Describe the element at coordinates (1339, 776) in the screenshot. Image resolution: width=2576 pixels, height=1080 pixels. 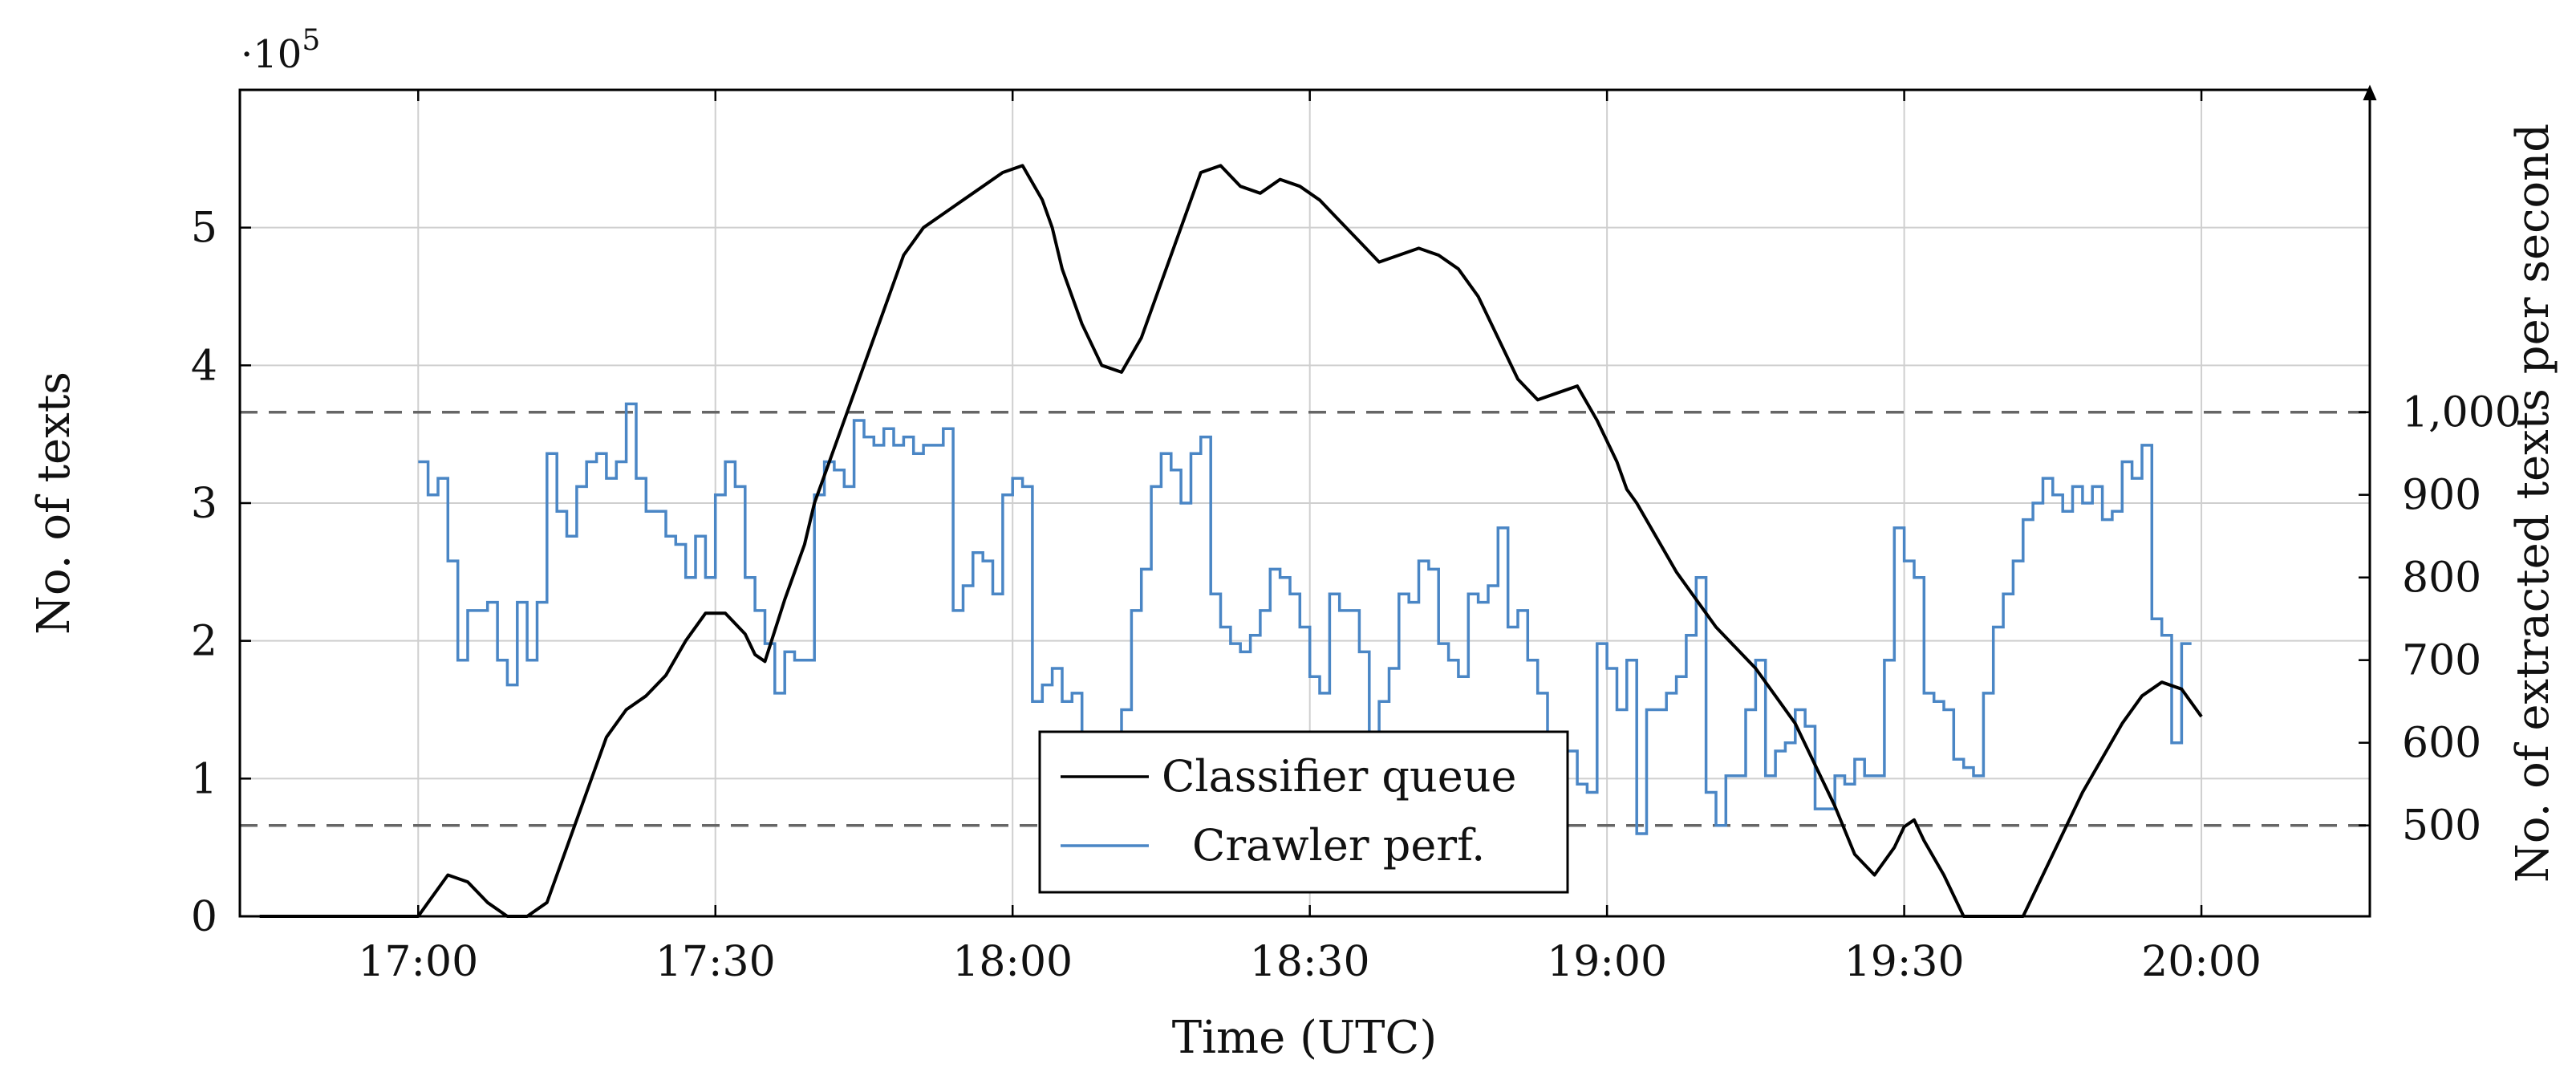
I see `legend-label-queue: Classifier queue` at that location.